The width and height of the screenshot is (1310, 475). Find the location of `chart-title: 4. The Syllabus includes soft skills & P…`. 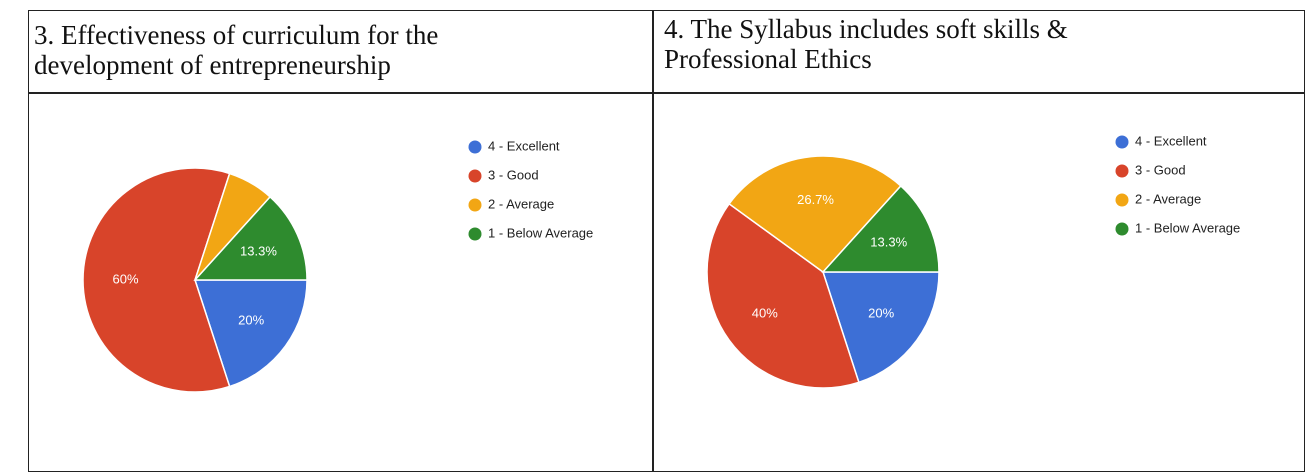

chart-title: 4. The Syllabus includes soft skills & P… is located at coordinates (866, 44).